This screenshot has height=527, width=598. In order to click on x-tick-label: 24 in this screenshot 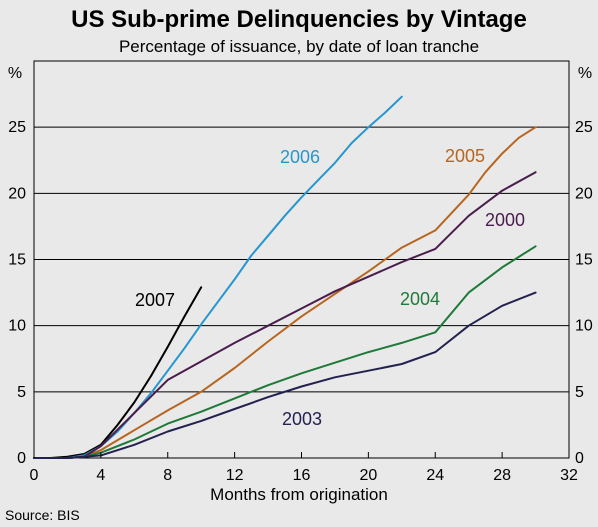, I will do `click(435, 475)`.